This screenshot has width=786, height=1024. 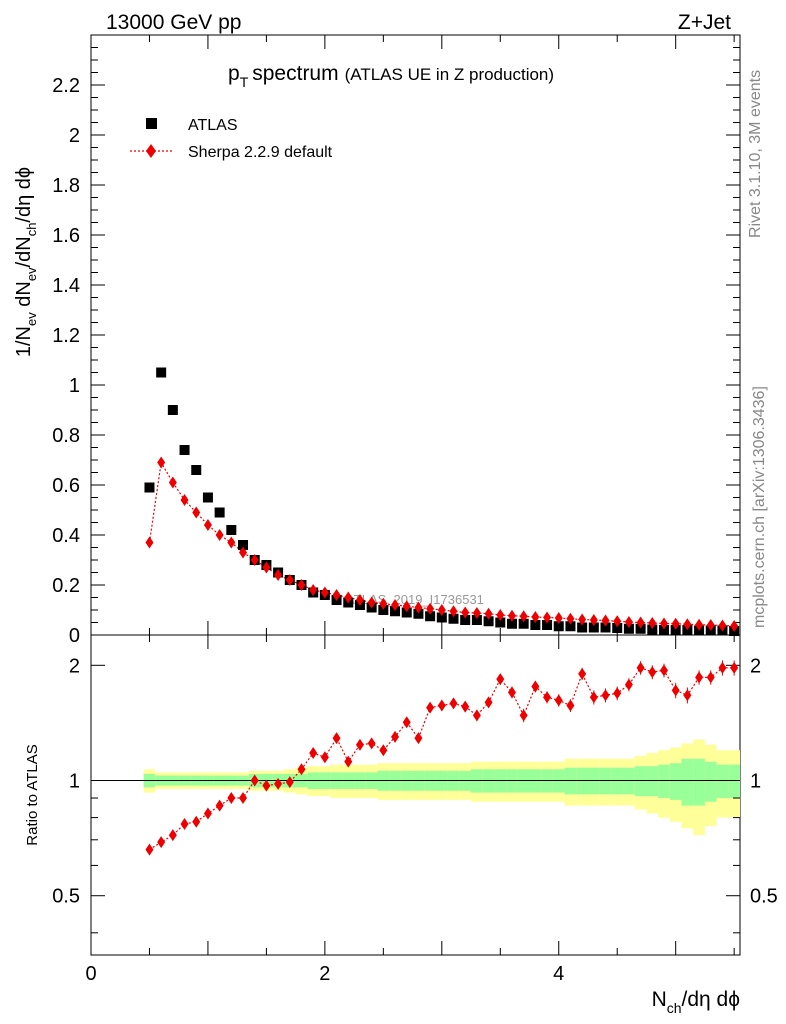 What do you see at coordinates (66, 586) in the screenshot?
I see `y-tick-label: 0.2` at bounding box center [66, 586].